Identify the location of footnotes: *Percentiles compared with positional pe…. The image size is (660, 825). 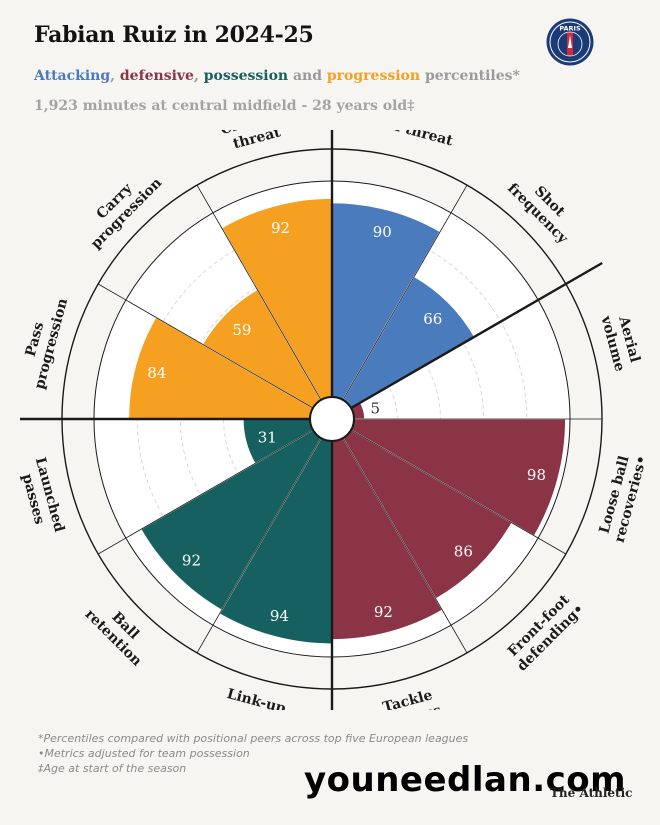
(253, 753).